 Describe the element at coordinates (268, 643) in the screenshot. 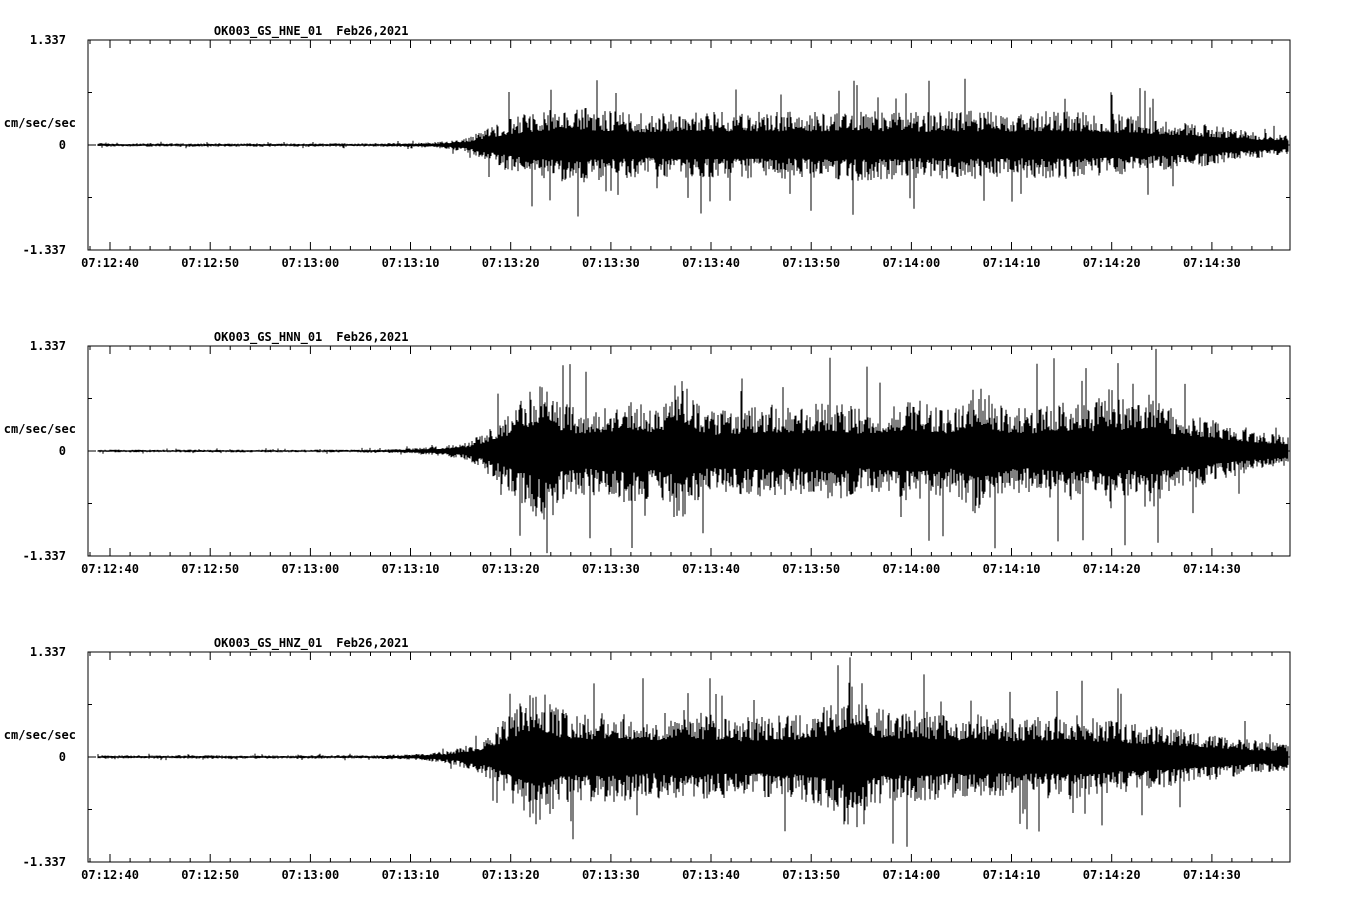

I see `station-channel-label: OK003_GS_HNZ_01` at that location.